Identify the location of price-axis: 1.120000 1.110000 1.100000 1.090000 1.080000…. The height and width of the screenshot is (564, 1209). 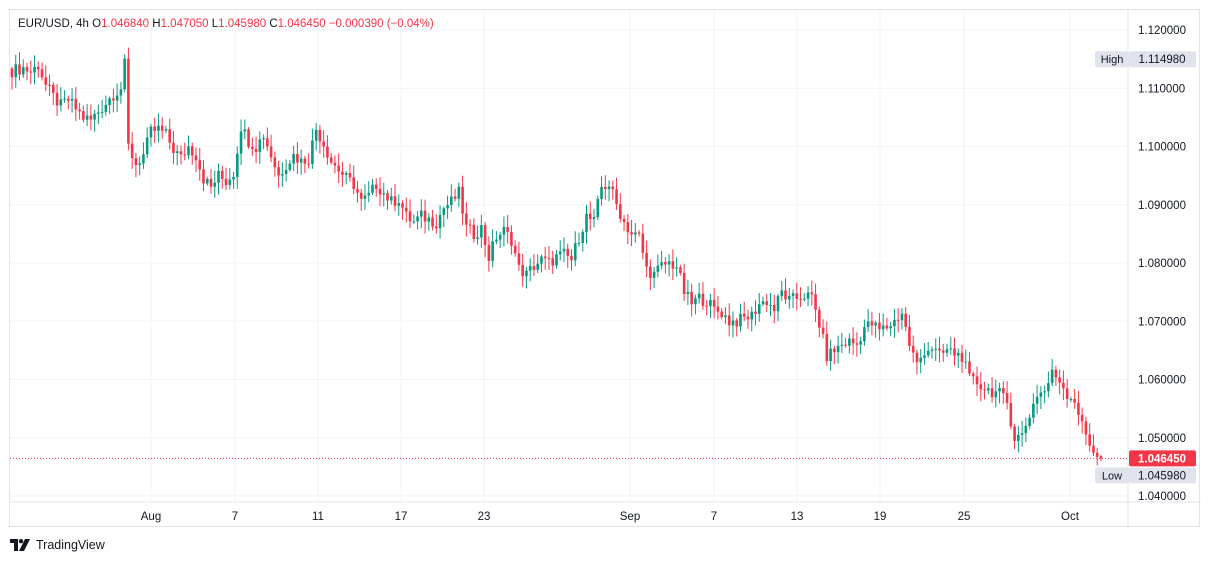
(1162, 264).